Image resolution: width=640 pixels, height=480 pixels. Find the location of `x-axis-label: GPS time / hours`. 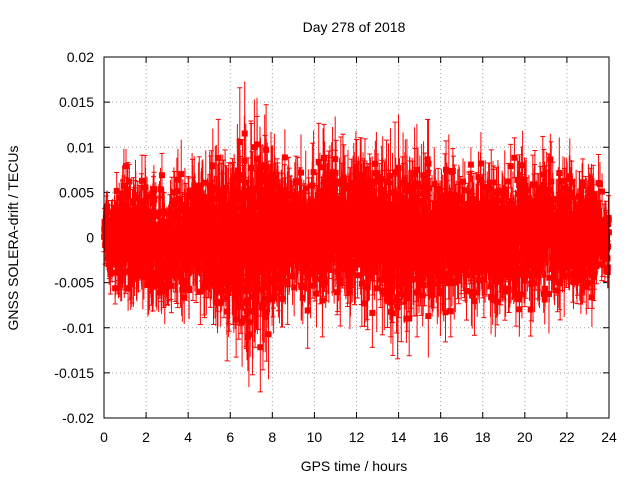

x-axis-label: GPS time / hours is located at coordinates (354, 466).